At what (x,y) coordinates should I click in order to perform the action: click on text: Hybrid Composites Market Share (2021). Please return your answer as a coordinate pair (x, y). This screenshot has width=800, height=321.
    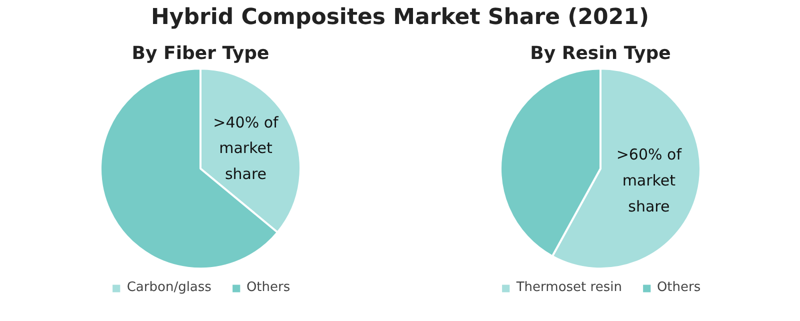
    Looking at the image, I should click on (400, 18).